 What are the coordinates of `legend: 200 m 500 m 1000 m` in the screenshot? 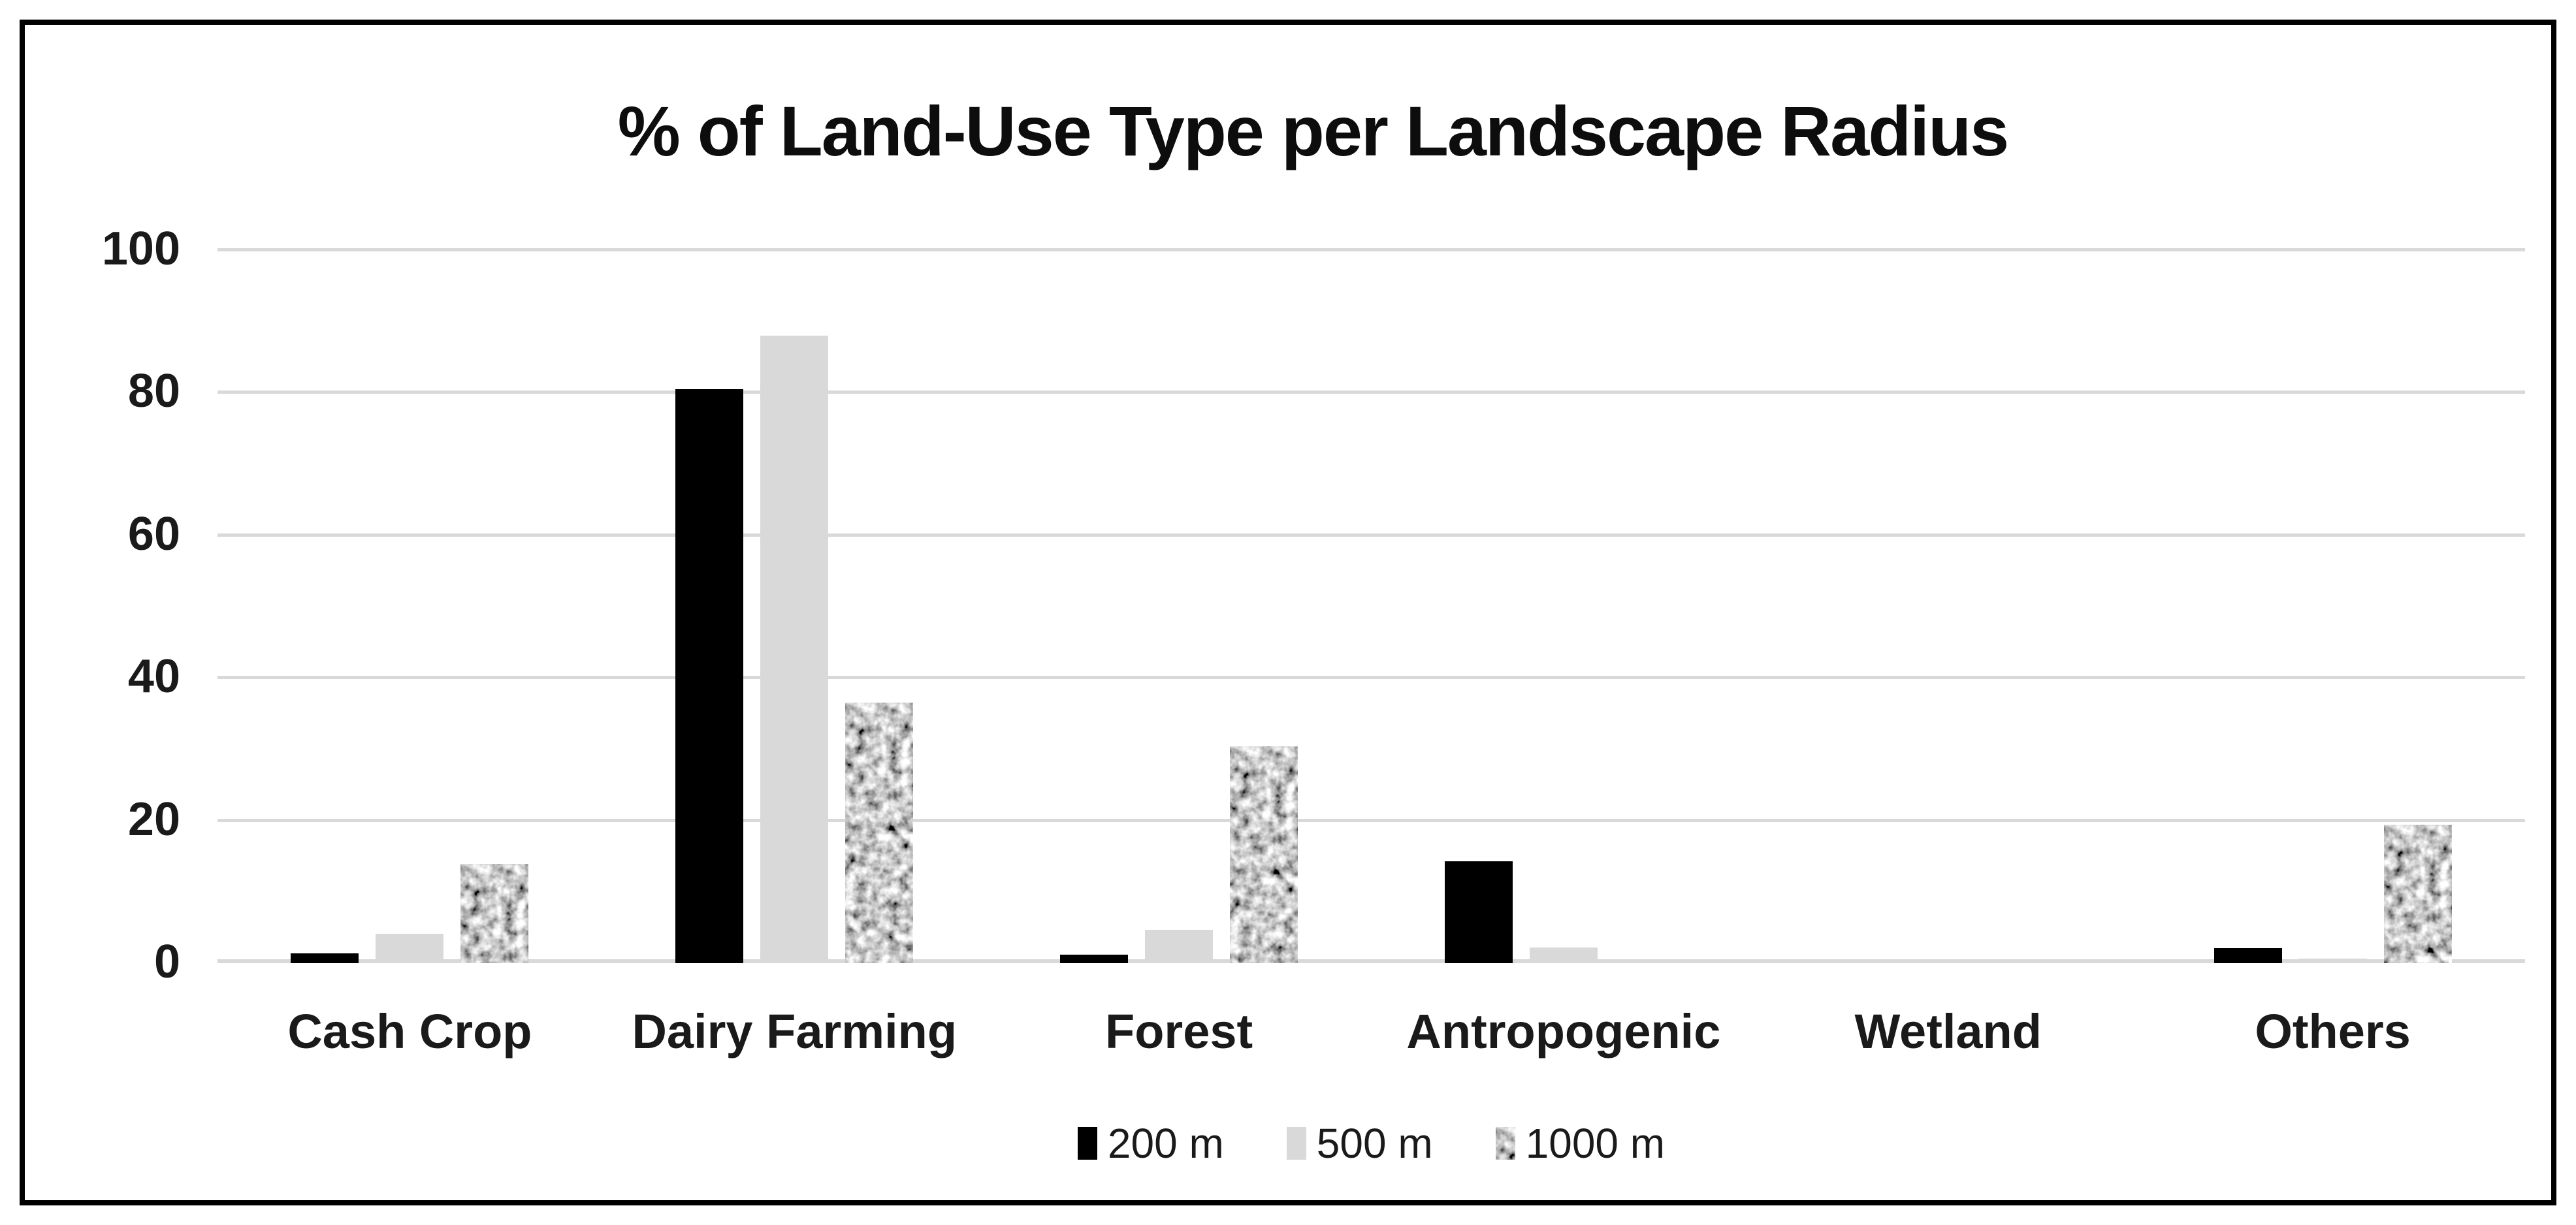 It's located at (1371, 1143).